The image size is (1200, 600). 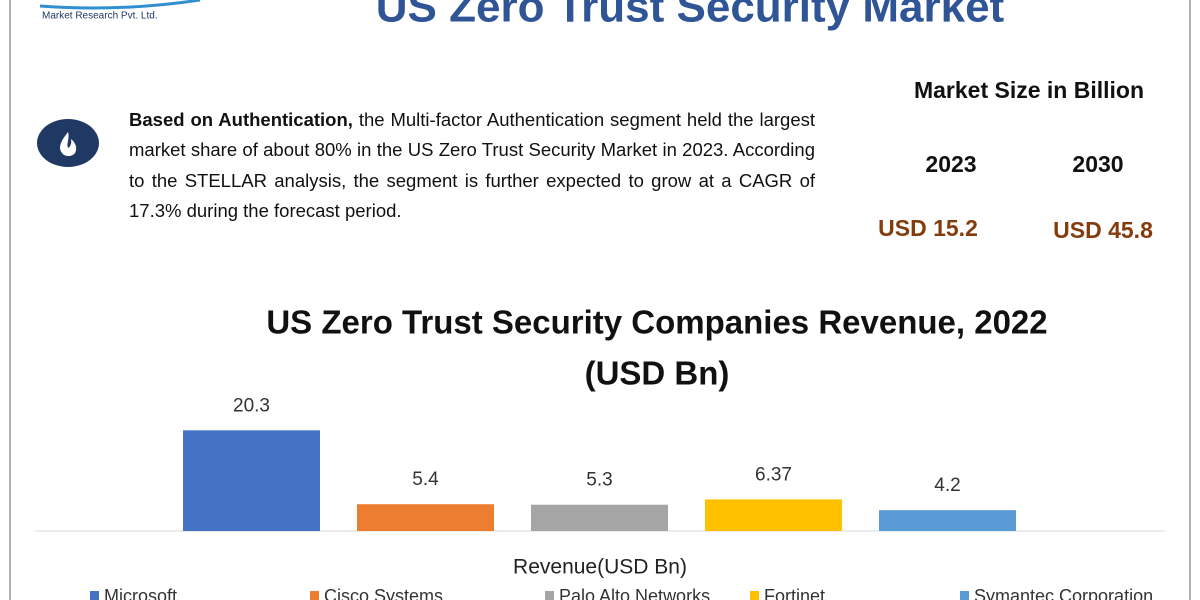 What do you see at coordinates (950, 164) in the screenshot?
I see `year: 2023` at bounding box center [950, 164].